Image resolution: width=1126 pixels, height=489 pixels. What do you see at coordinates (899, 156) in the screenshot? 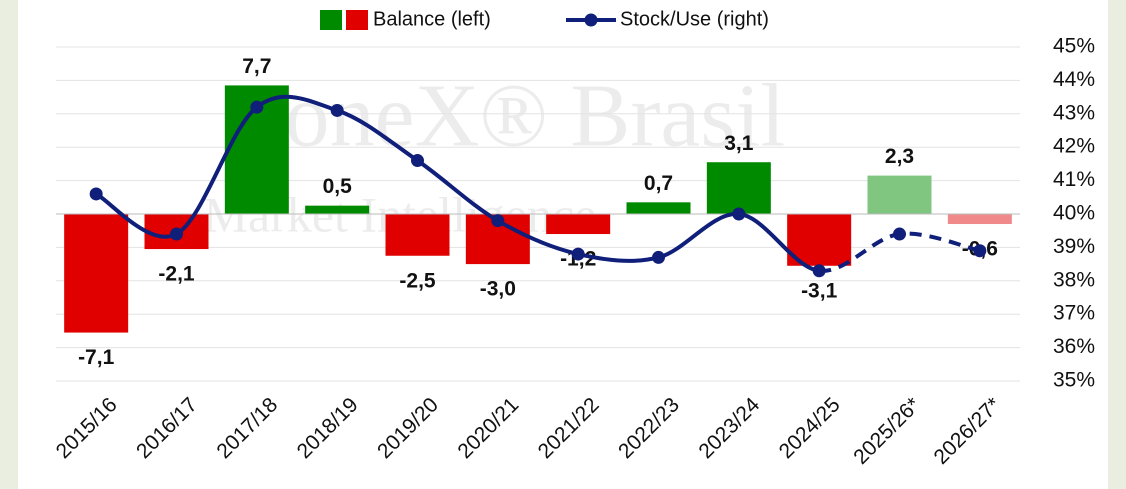
I see `data-label: 2,3` at bounding box center [899, 156].